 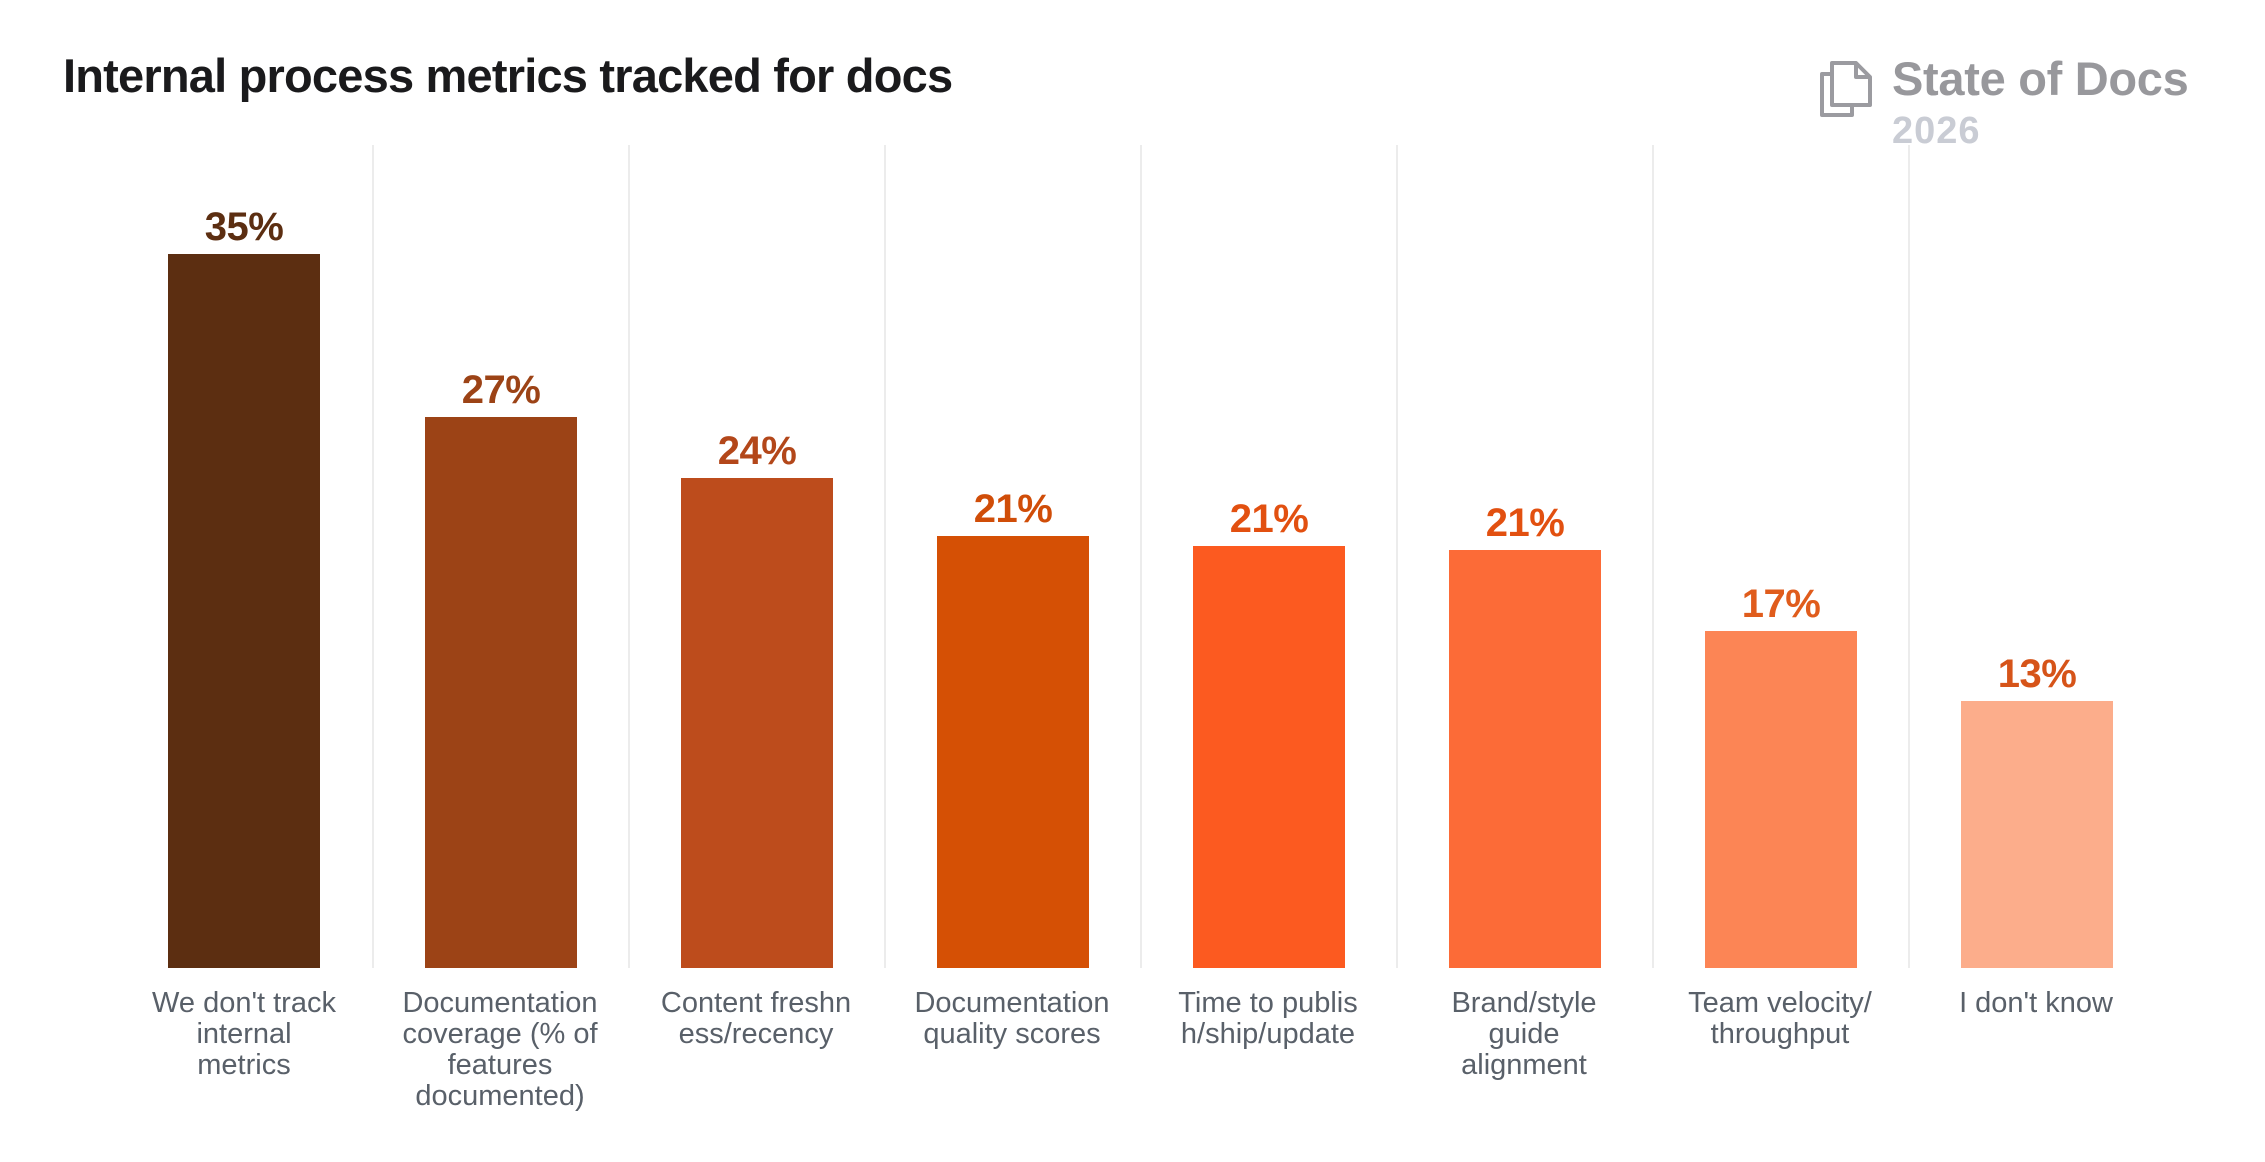 What do you see at coordinates (1780, 1018) in the screenshot?
I see `category-label: Team velocity/throughput` at bounding box center [1780, 1018].